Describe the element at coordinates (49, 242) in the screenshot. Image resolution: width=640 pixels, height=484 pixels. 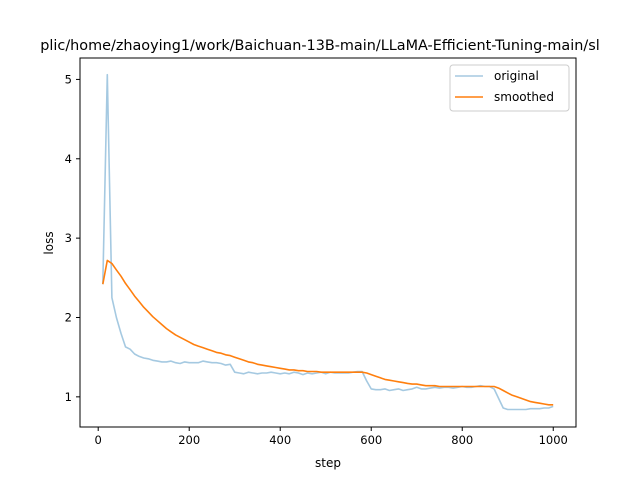
I see `y-axis-label: loss` at that location.